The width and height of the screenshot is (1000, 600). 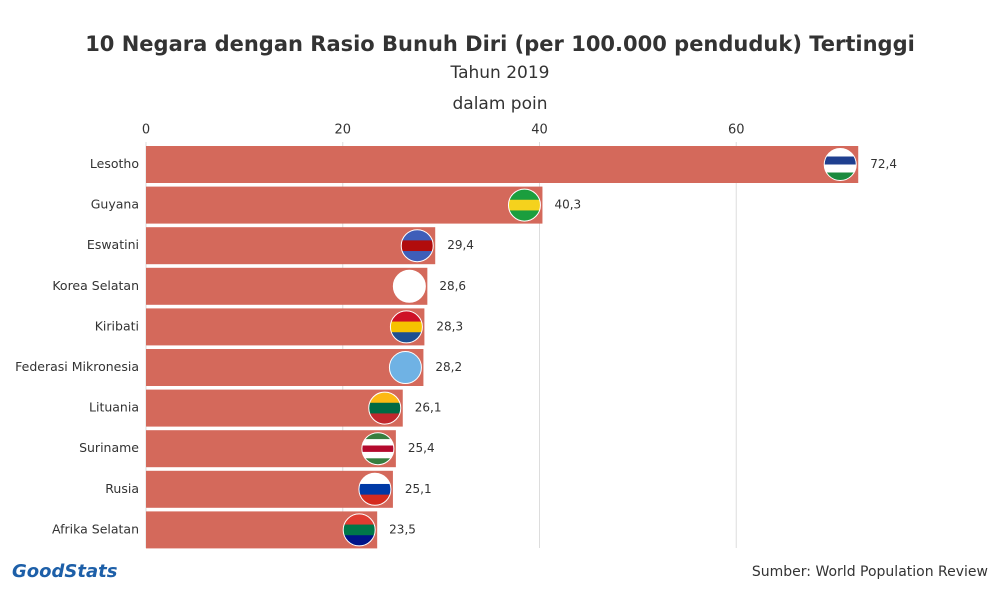 I want to click on source: Sumber: World Population Review, so click(x=870, y=572).